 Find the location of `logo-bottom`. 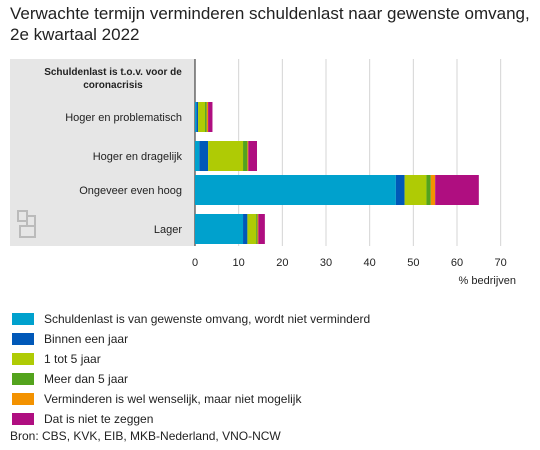

logo-bottom is located at coordinates (27, 231).